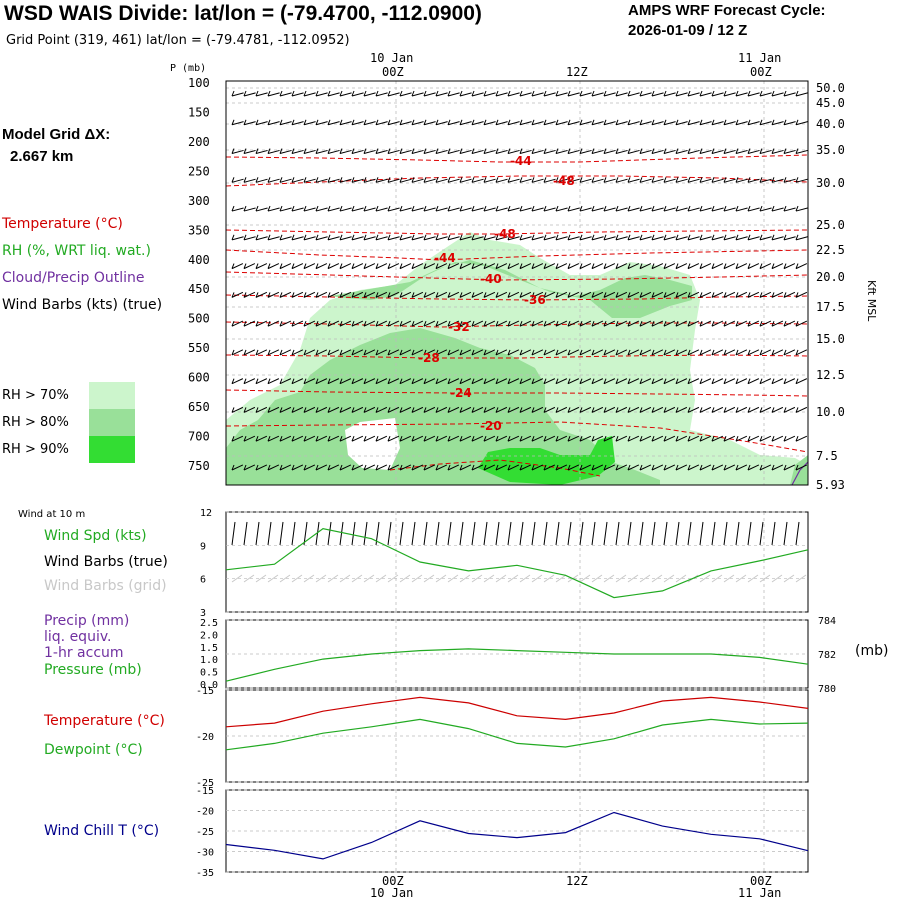 The height and width of the screenshot is (900, 900). Describe the element at coordinates (209, 623) in the screenshot. I see `precip-tick: 2.5` at that location.